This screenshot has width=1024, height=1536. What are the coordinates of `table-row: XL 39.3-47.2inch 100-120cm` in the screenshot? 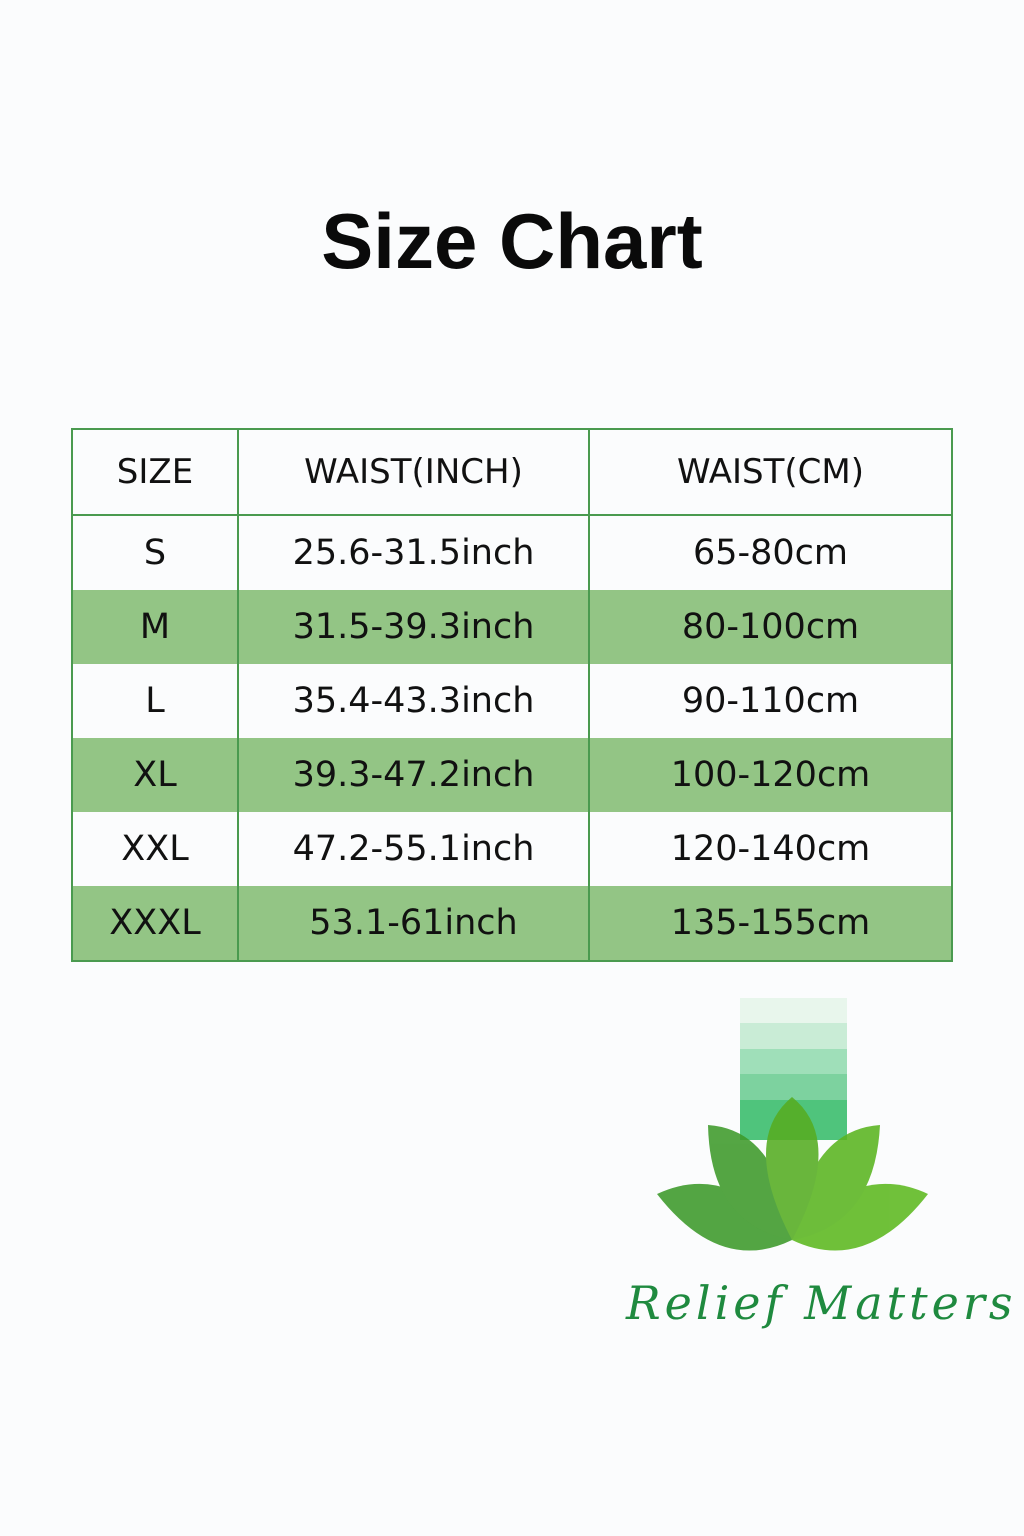 It's located at (512, 775).